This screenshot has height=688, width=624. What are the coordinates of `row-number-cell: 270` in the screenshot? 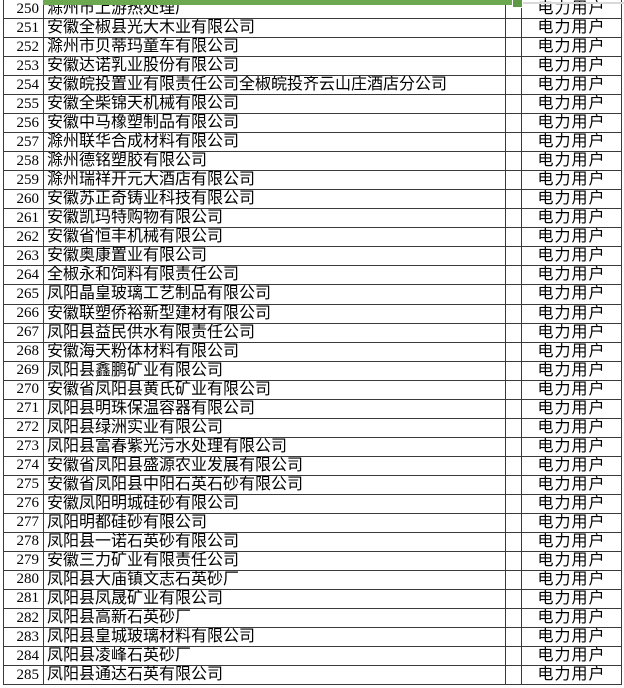 It's located at (24, 389).